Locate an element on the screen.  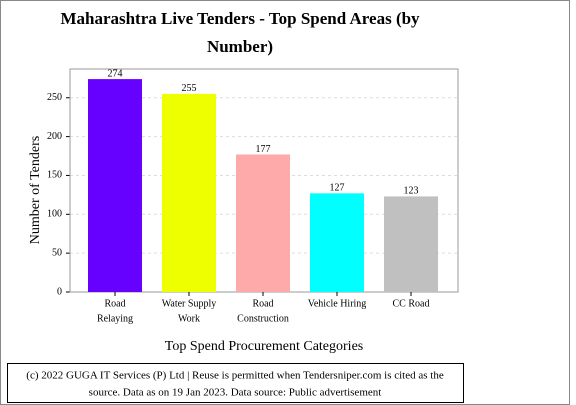
chart-title: Number) is located at coordinates (240, 46).